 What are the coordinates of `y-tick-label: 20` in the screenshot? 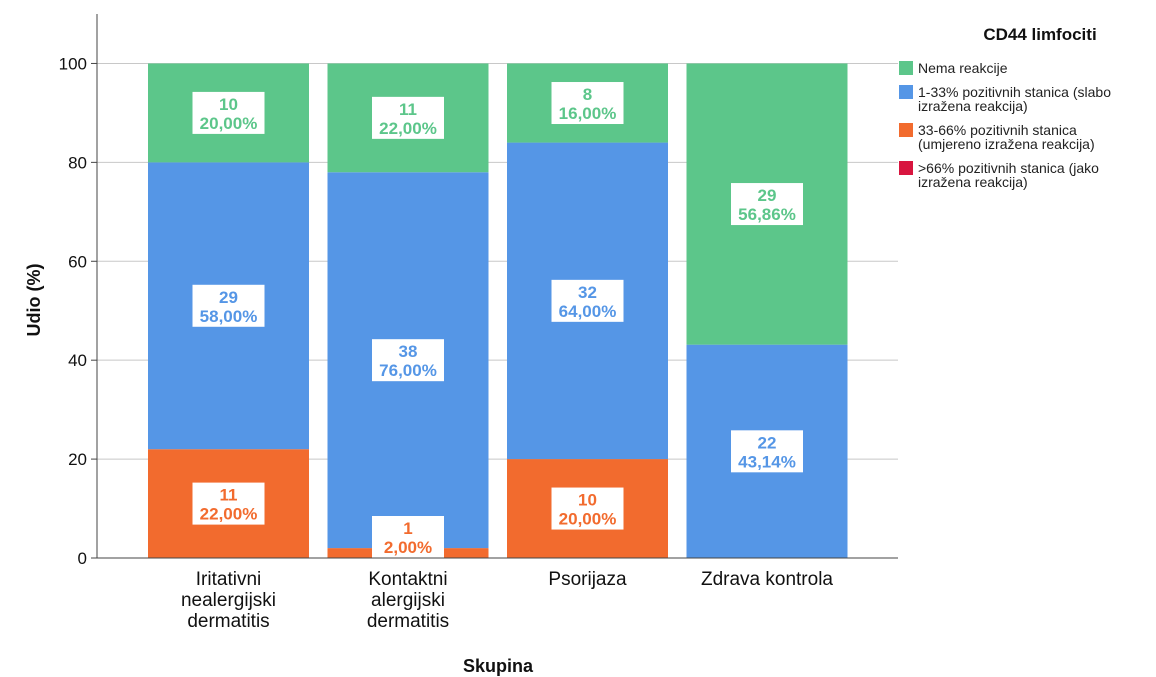 It's located at (77, 459).